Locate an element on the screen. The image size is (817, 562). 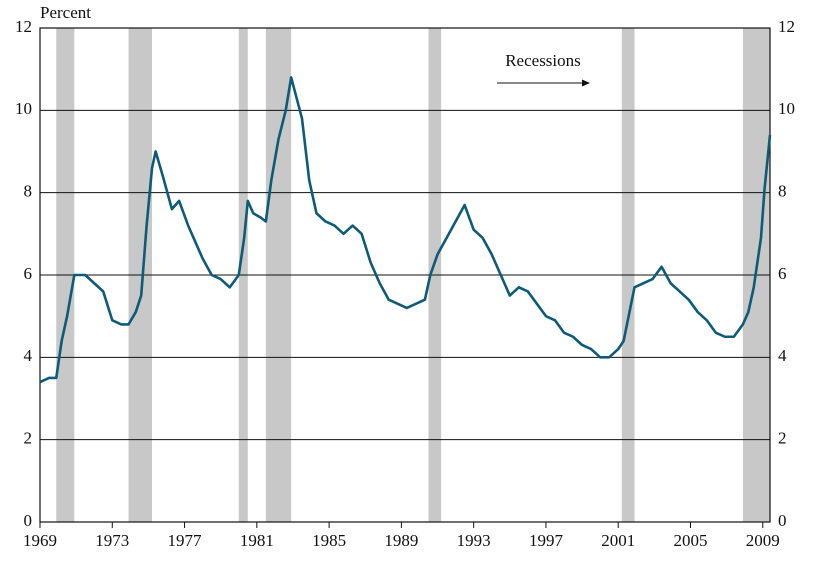
y-tick-label: 4 is located at coordinates (28, 355).